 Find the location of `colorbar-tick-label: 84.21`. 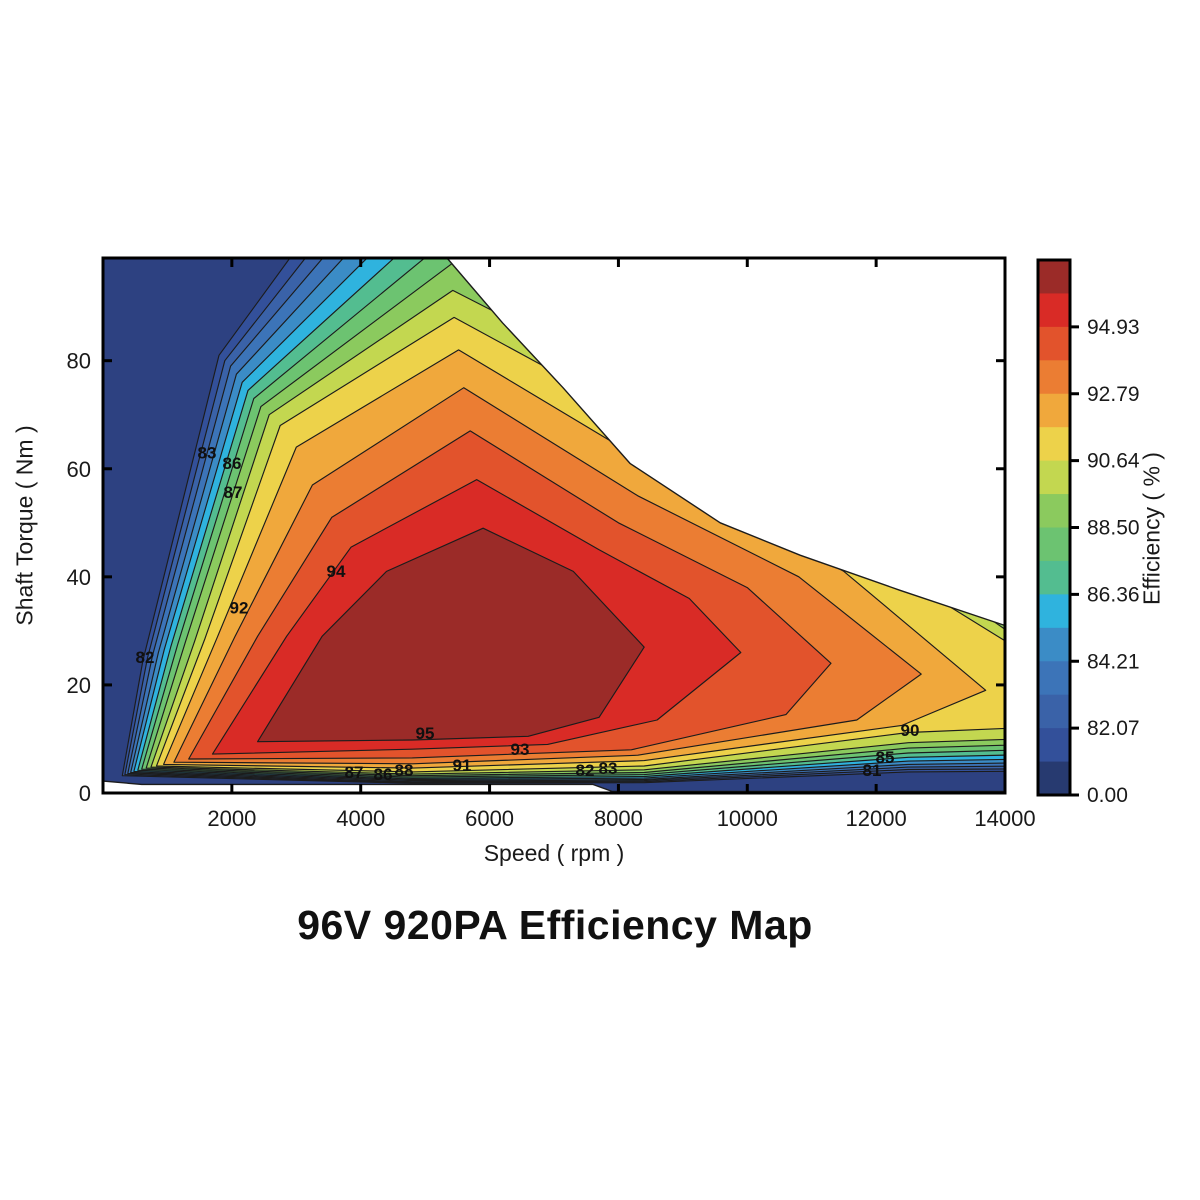

colorbar-tick-label: 84.21 is located at coordinates (1113, 661).